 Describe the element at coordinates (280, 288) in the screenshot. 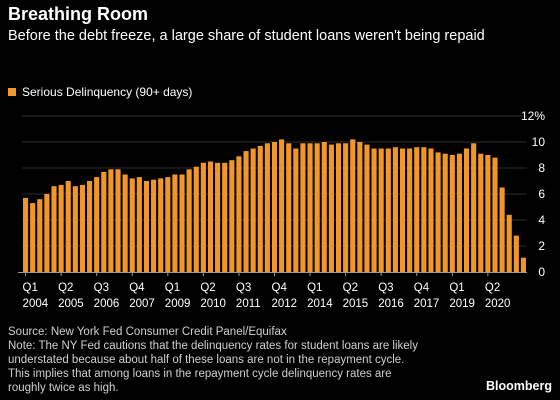

I see `x-tick-label: Q4` at that location.